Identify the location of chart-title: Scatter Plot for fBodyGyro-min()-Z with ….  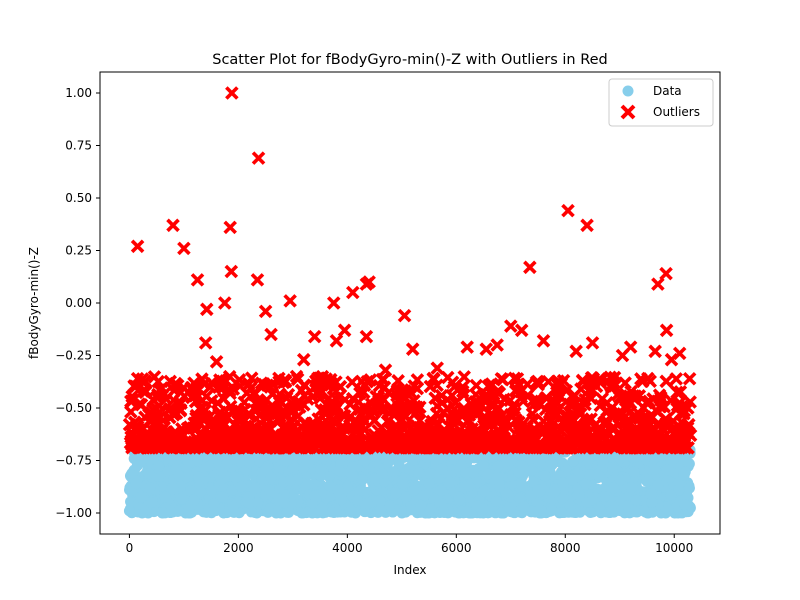
(410, 60).